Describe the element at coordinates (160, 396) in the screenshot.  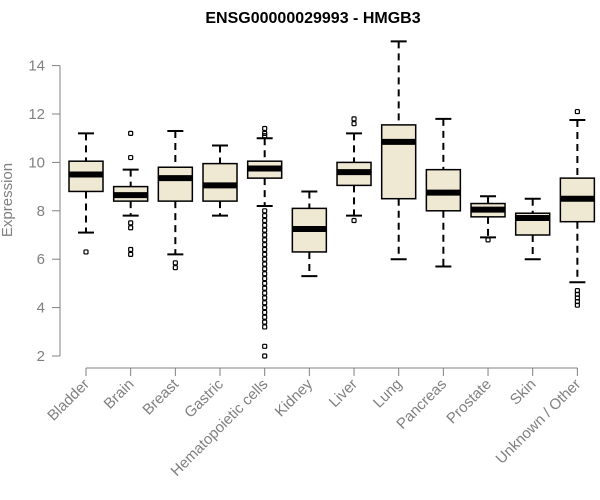
I see `x-tick-label: Breast` at that location.